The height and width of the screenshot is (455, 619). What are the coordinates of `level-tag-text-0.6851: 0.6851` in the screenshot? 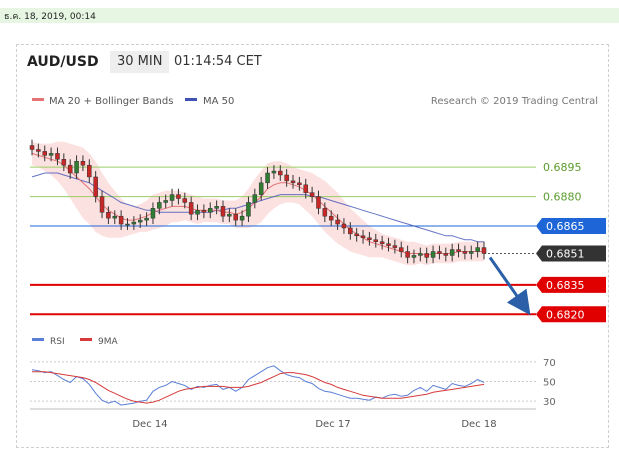 It's located at (565, 253).